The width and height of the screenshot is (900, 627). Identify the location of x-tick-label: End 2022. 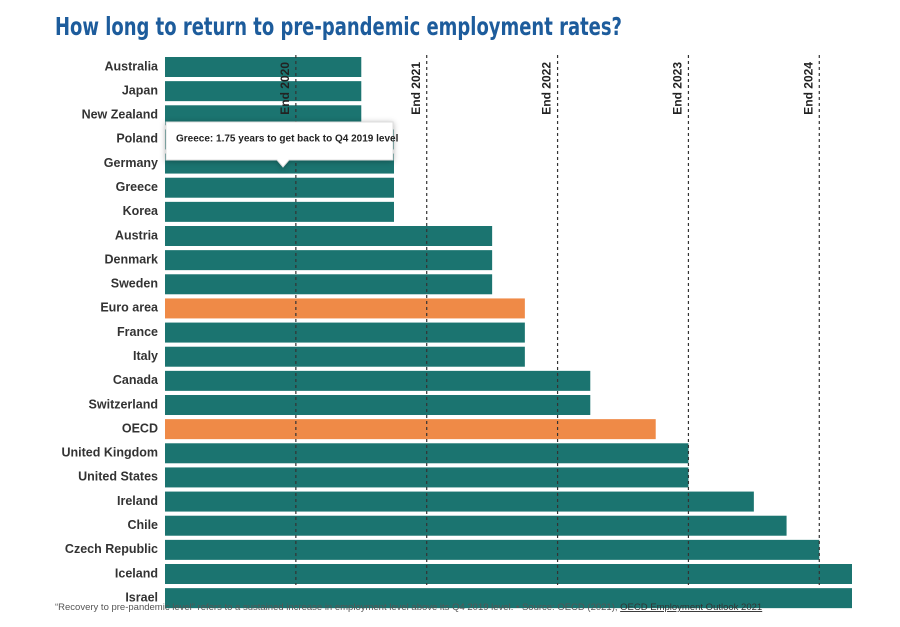
(547, 88).